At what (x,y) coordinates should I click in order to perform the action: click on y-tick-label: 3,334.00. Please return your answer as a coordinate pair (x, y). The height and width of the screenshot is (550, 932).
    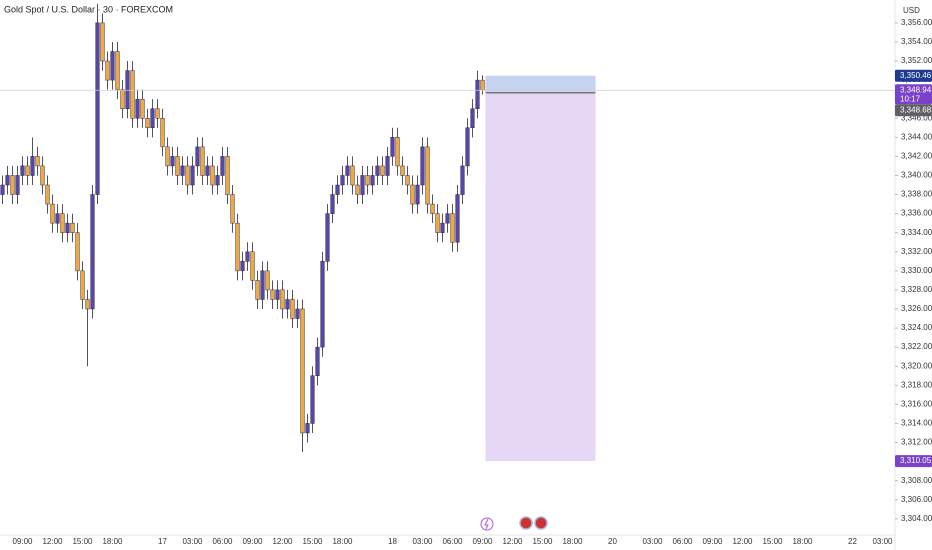
    Looking at the image, I should click on (916, 232).